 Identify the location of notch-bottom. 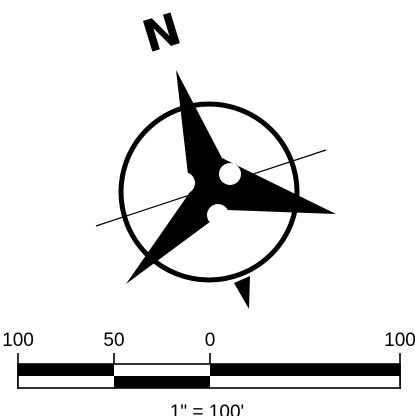
(218, 215).